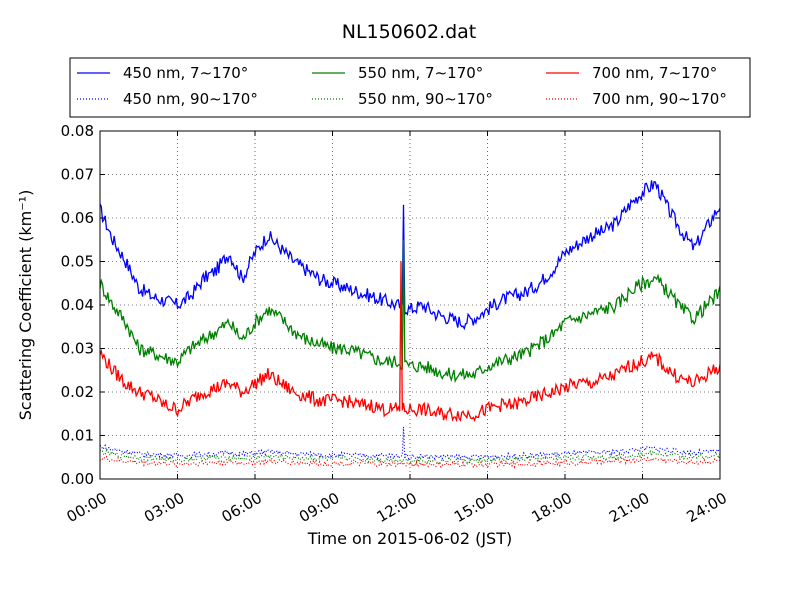 This screenshot has width=800, height=600. What do you see at coordinates (654, 73) in the screenshot?
I see `legend-label: 700 nm, 7∼170°` at bounding box center [654, 73].